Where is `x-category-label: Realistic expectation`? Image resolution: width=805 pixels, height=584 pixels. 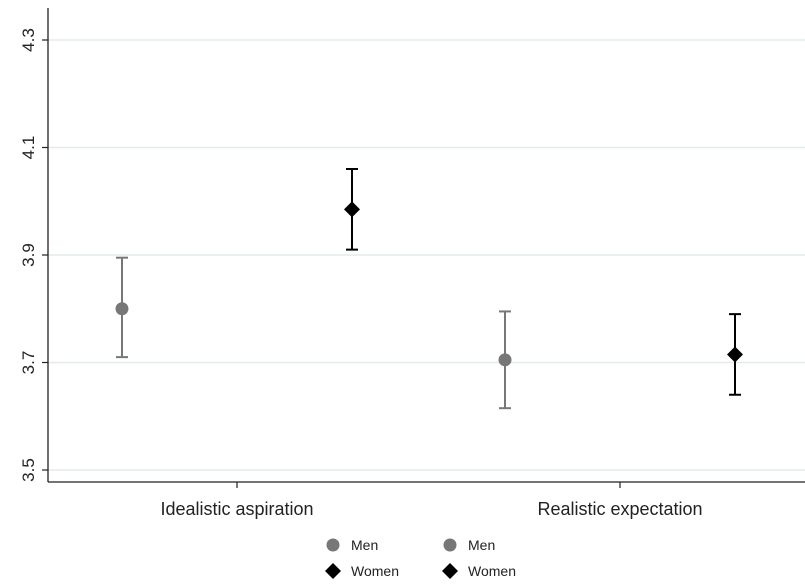 x-category-label: Realistic expectation is located at coordinates (619, 509).